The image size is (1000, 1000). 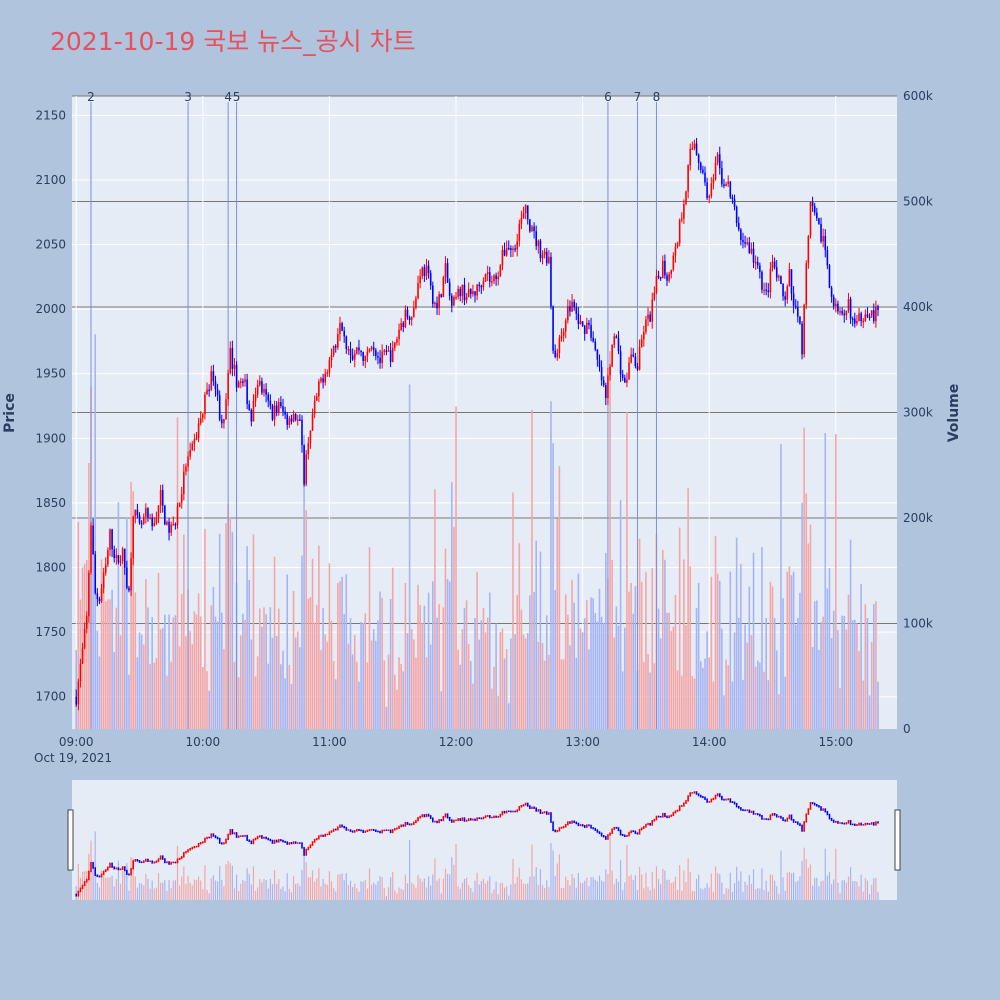 I want to click on price-tick-label: 1700, so click(x=50, y=697).